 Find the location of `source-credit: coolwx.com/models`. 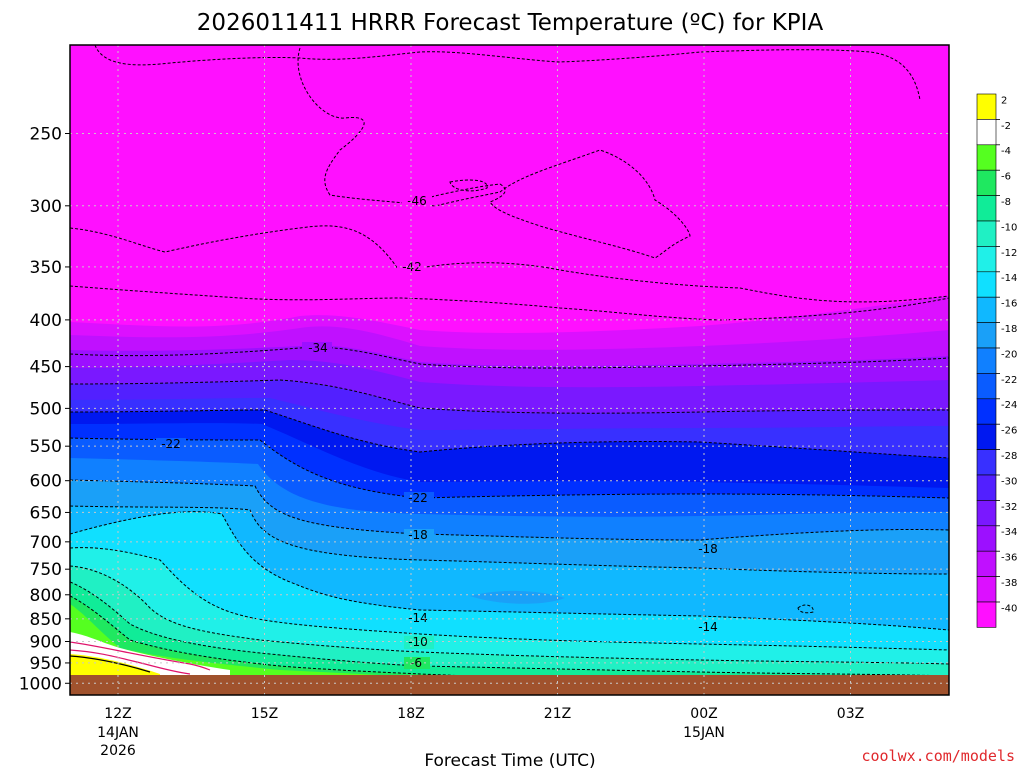

source-credit: coolwx.com/models is located at coordinates (938, 756).